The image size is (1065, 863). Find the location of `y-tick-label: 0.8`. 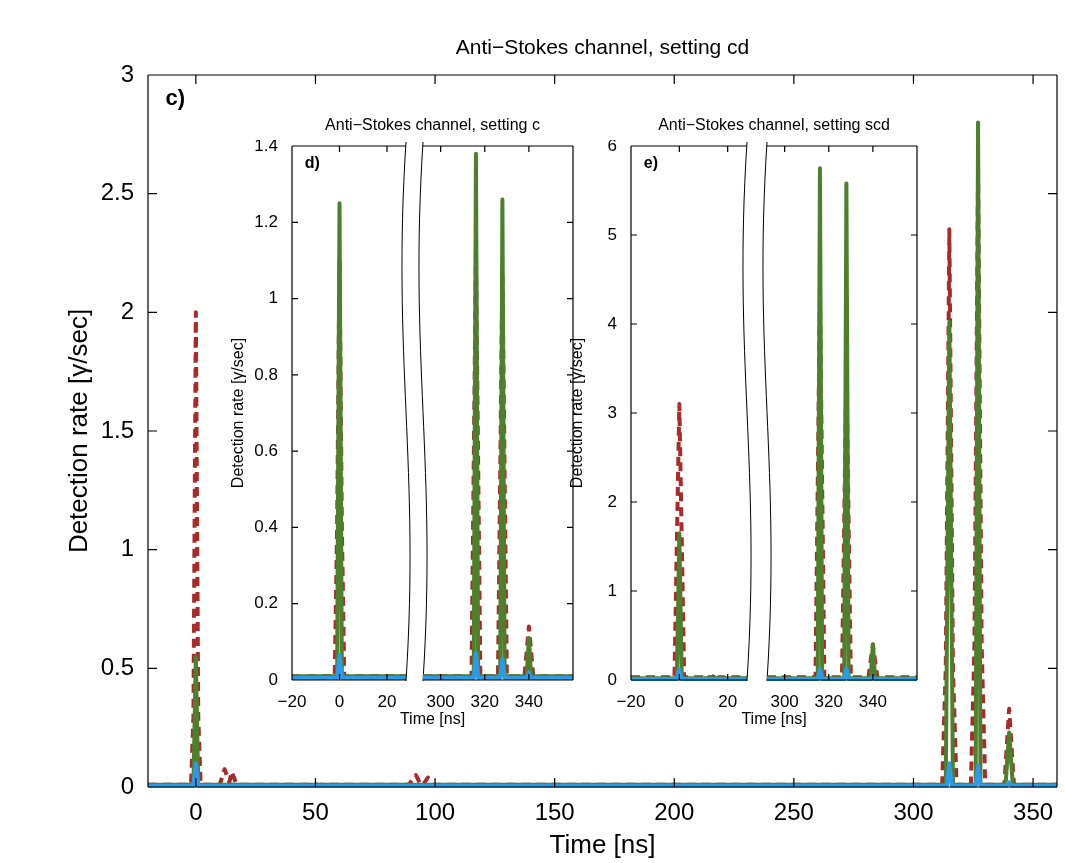

y-tick-label: 0.8 is located at coordinates (266, 374).